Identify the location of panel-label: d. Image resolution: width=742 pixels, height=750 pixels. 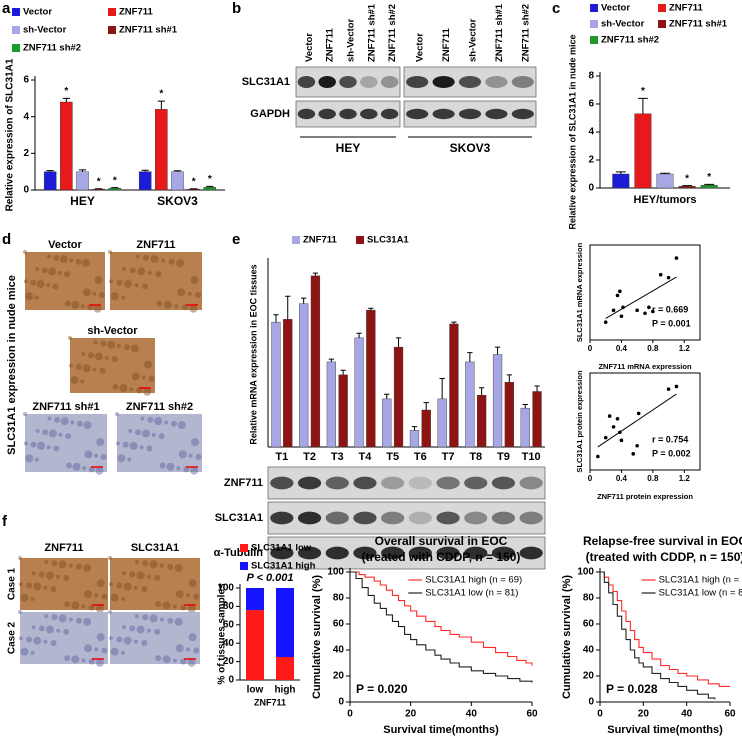
(6, 239).